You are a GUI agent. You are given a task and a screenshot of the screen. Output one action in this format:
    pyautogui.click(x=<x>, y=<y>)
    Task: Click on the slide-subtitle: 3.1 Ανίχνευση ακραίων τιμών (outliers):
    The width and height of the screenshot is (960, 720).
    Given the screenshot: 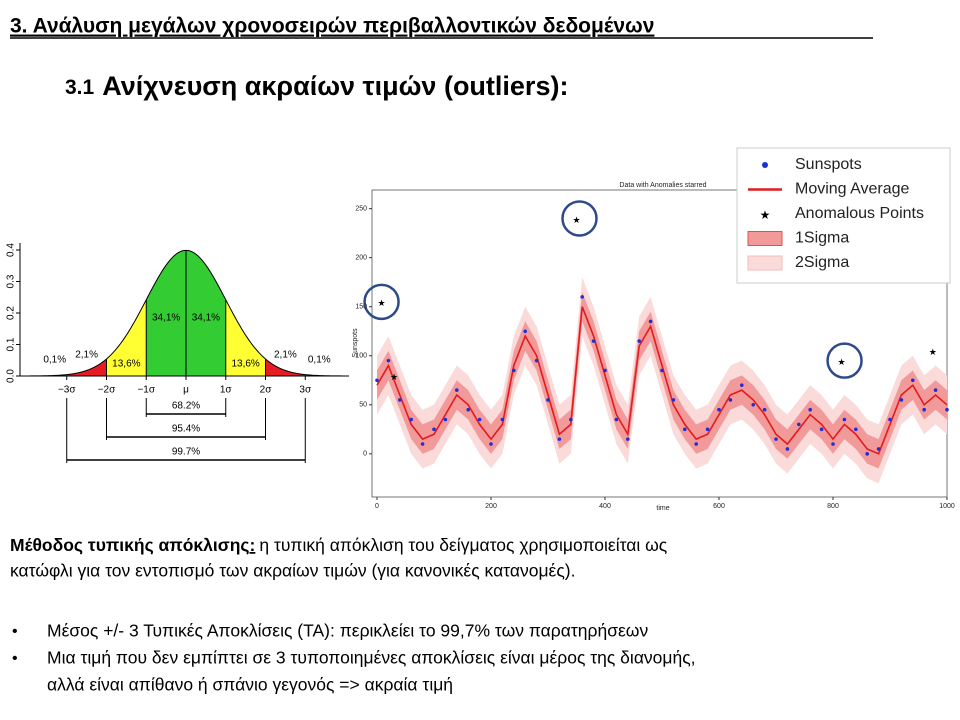 What is the action you would take?
    pyautogui.click(x=316, y=86)
    